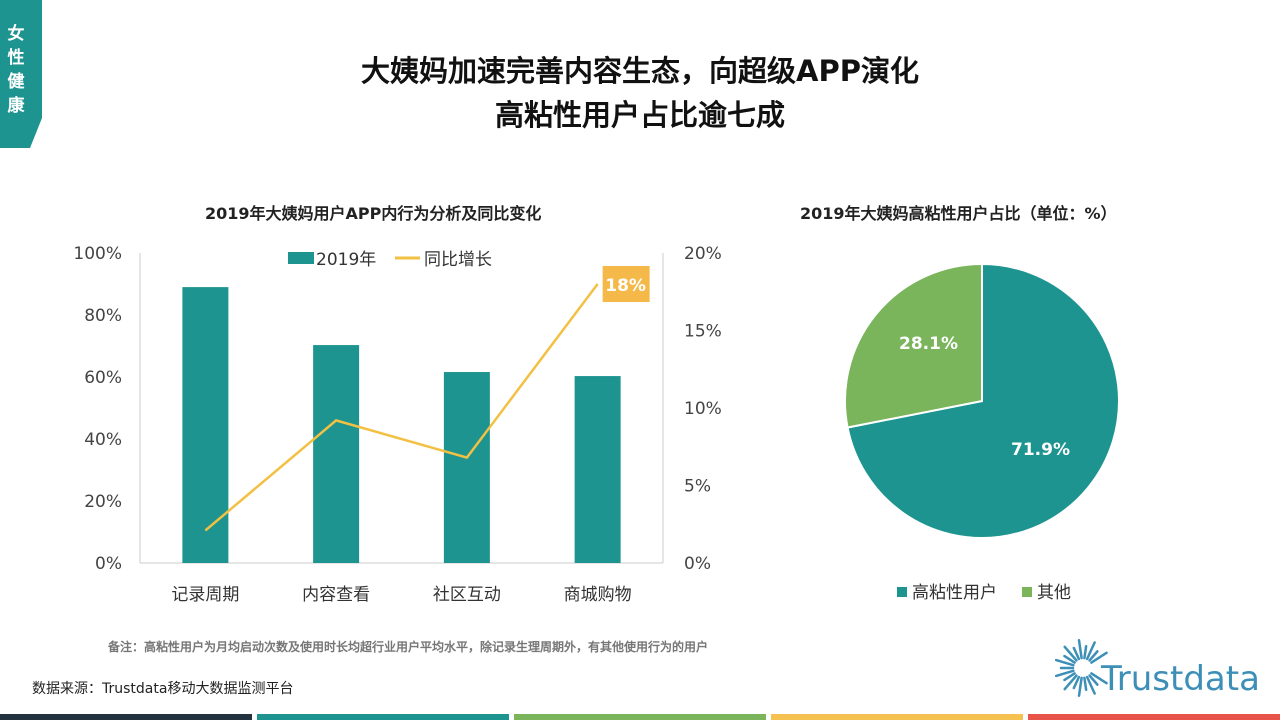  What do you see at coordinates (401, 407) in the screenshot?
I see `growth-line` at bounding box center [401, 407].